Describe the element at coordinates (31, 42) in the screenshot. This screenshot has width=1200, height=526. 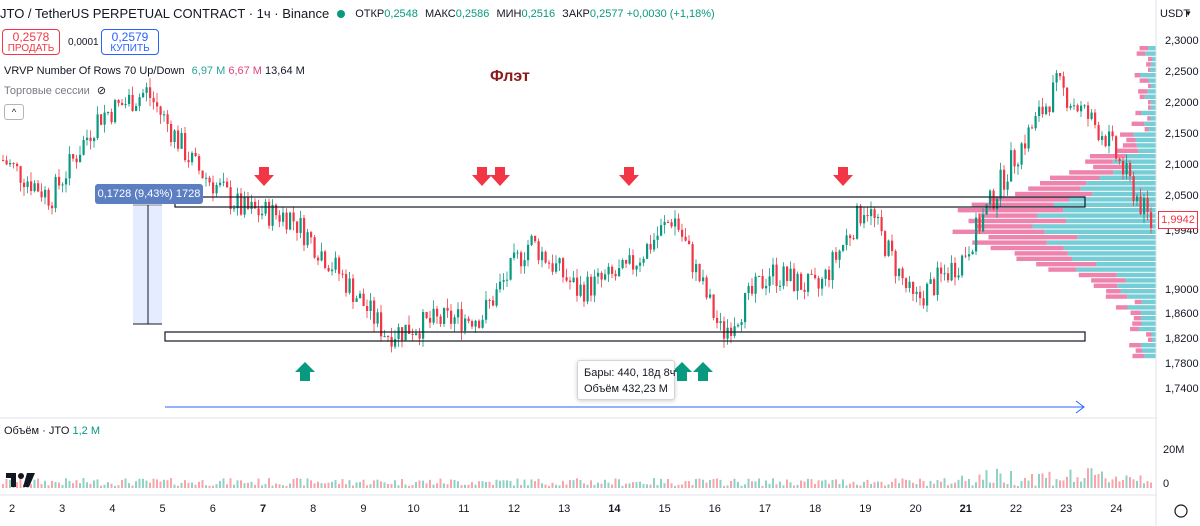
I see `sell-button: 0,2578 ПРОДАТЬ` at that location.